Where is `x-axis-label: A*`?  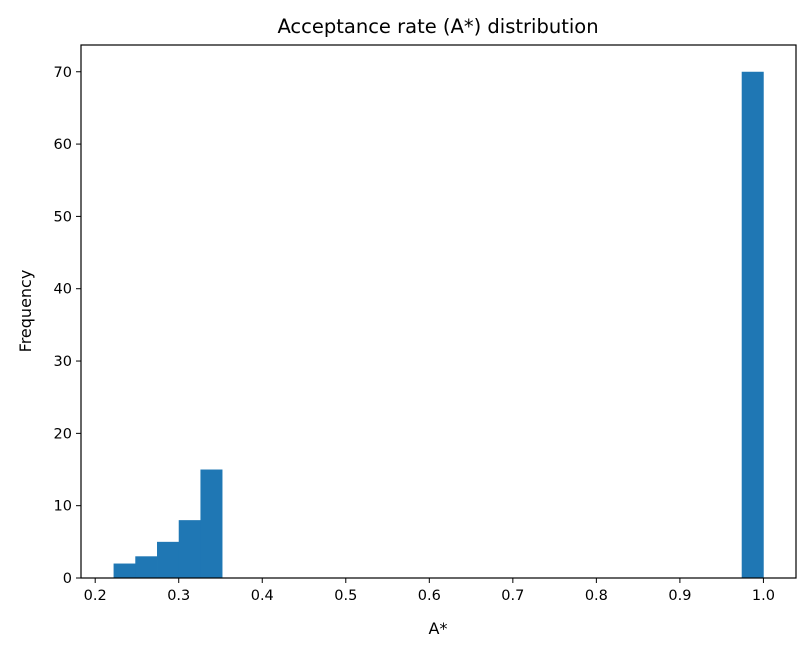
x-axis-label: A* is located at coordinates (438, 628).